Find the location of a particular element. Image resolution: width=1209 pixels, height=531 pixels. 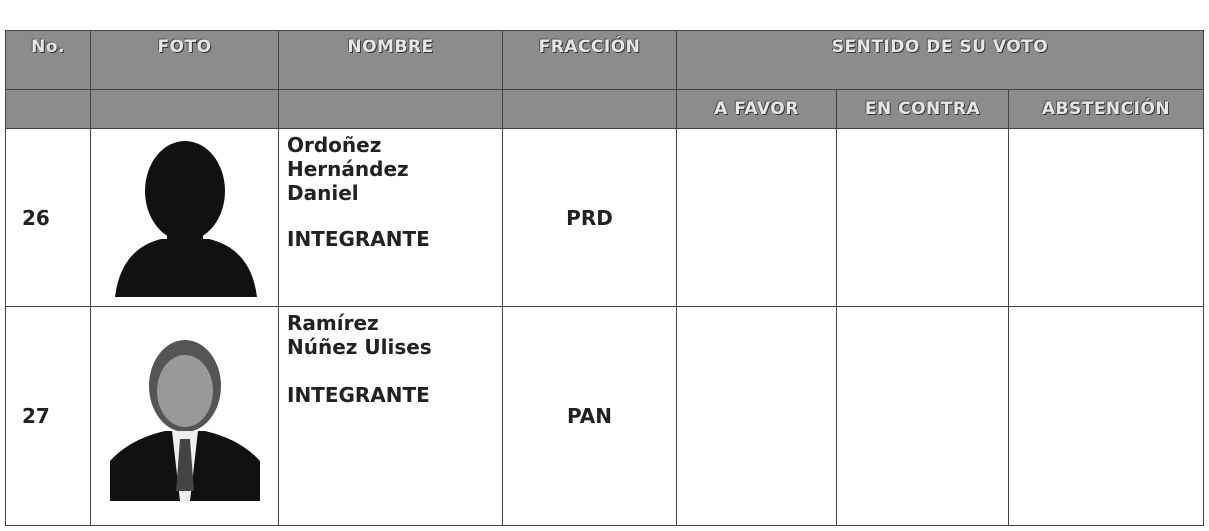

header-abstencion: ABSTENCIÓN is located at coordinates (1106, 109).